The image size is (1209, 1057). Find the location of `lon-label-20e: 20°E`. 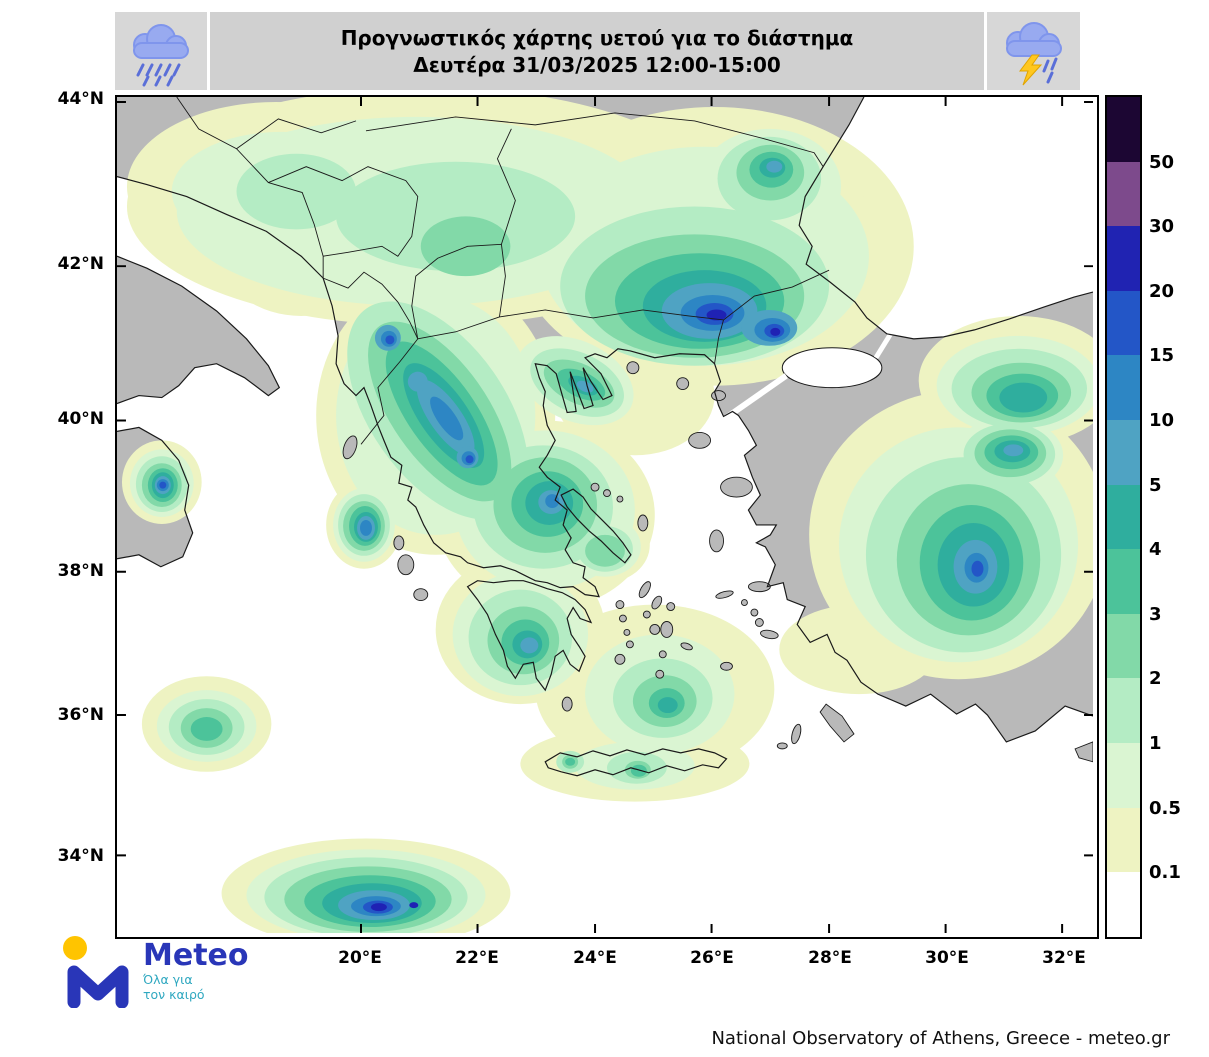

lon-label-20e: 20°E is located at coordinates (360, 958).